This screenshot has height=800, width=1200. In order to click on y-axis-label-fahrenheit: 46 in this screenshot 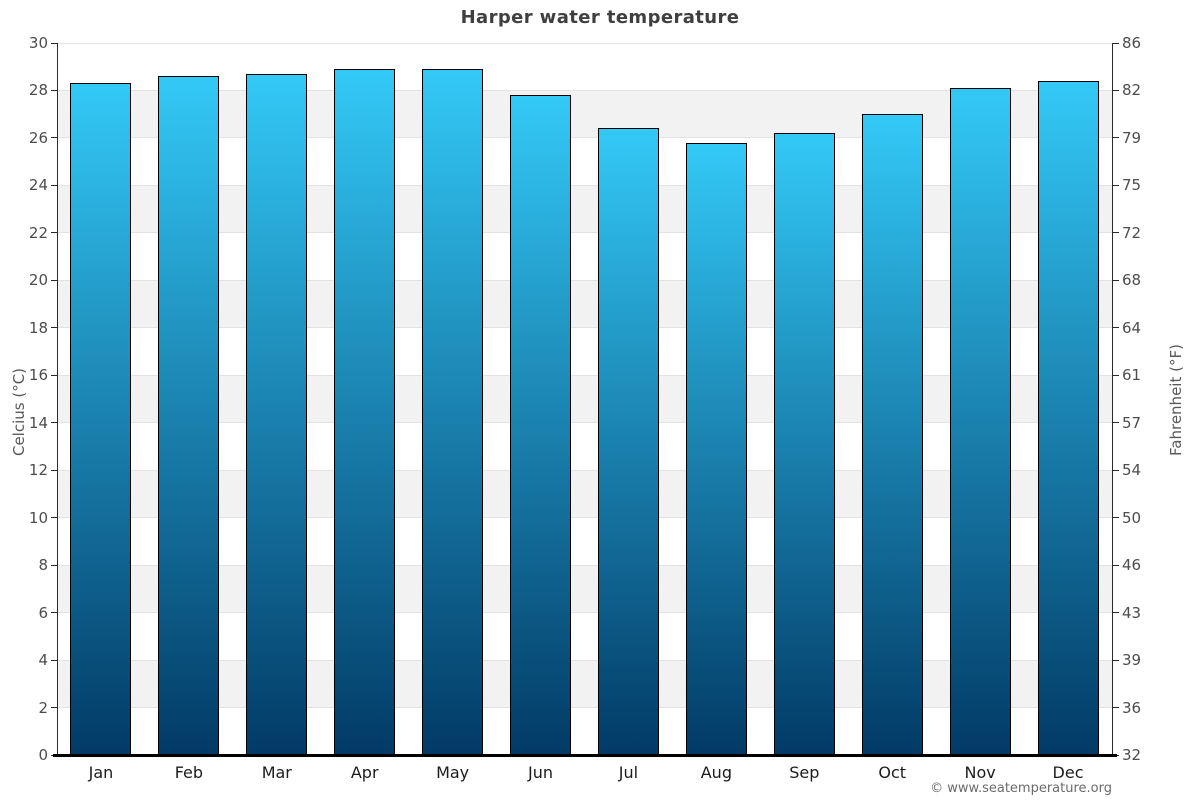, I will do `click(1132, 565)`.